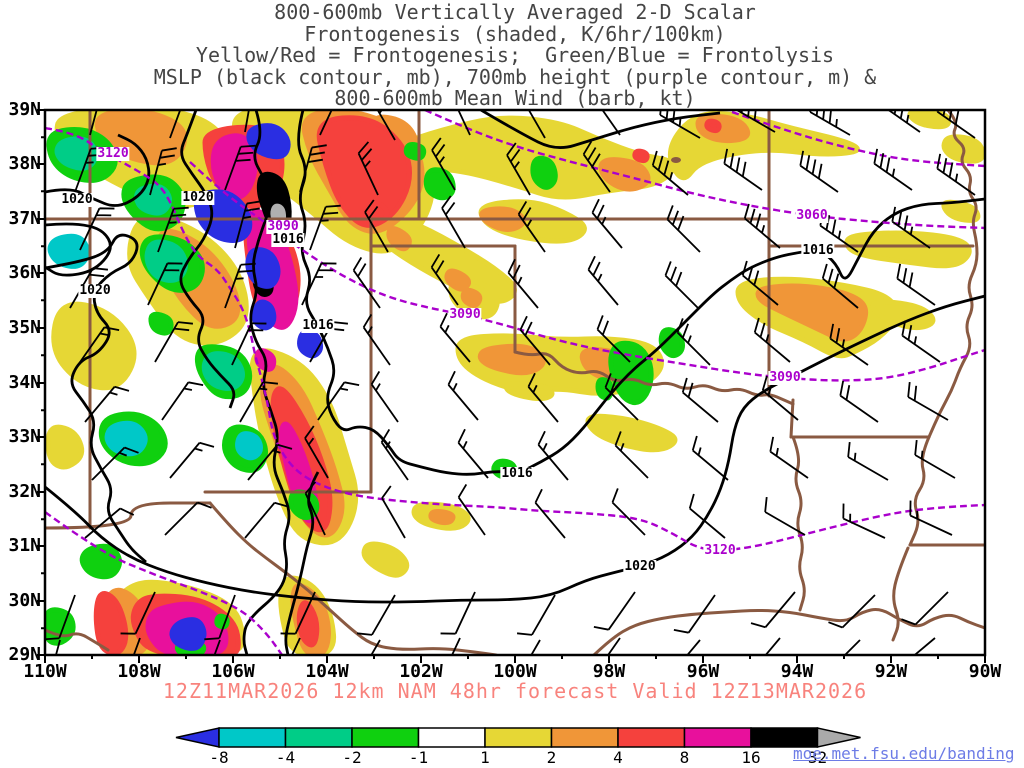 This screenshot has width=1024, height=768. I want to click on colorbar-tick-label: 2, so click(551, 757).